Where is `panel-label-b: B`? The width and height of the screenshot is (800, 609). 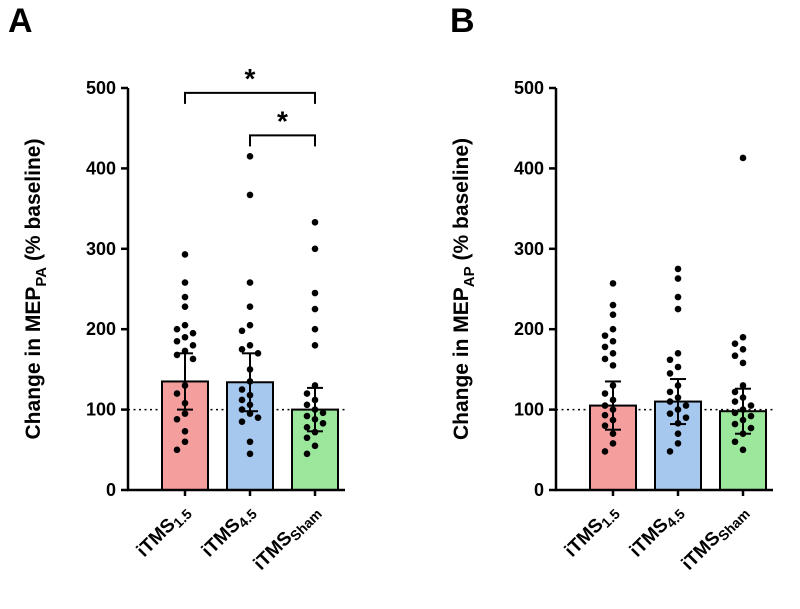 panel-label-b: B is located at coordinates (462, 21).